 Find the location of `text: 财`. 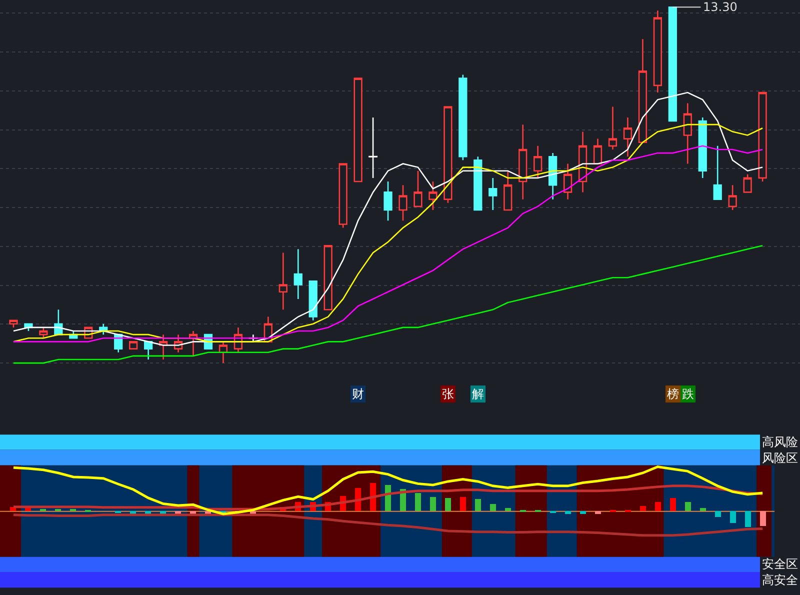

text: 财 is located at coordinates (358, 394).